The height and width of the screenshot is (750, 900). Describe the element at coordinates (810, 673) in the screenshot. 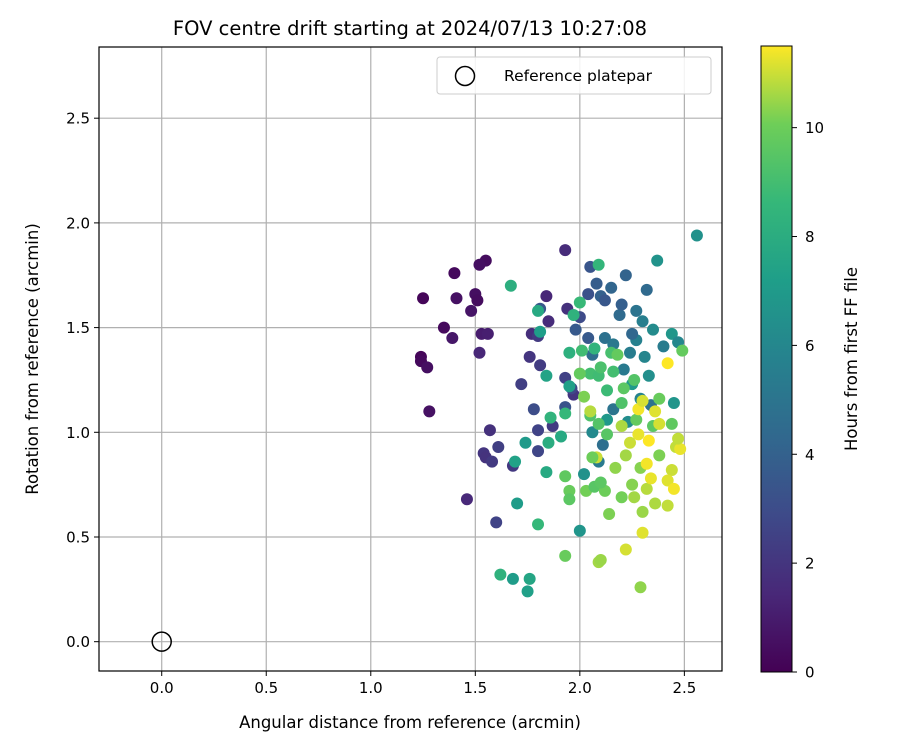

I see `colorbar-tick-label: 0` at that location.